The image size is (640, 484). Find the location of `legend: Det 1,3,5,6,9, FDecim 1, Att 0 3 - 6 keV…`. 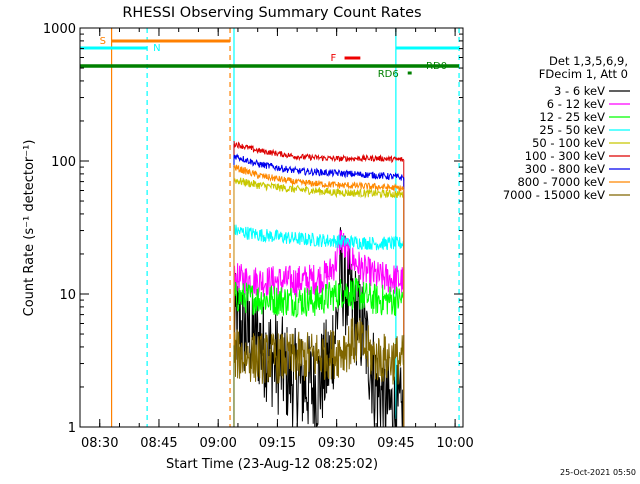

legend: Det 1,3,5,6,9, FDecim 1, Att 0 3 - 6 keV… is located at coordinates (566, 128).